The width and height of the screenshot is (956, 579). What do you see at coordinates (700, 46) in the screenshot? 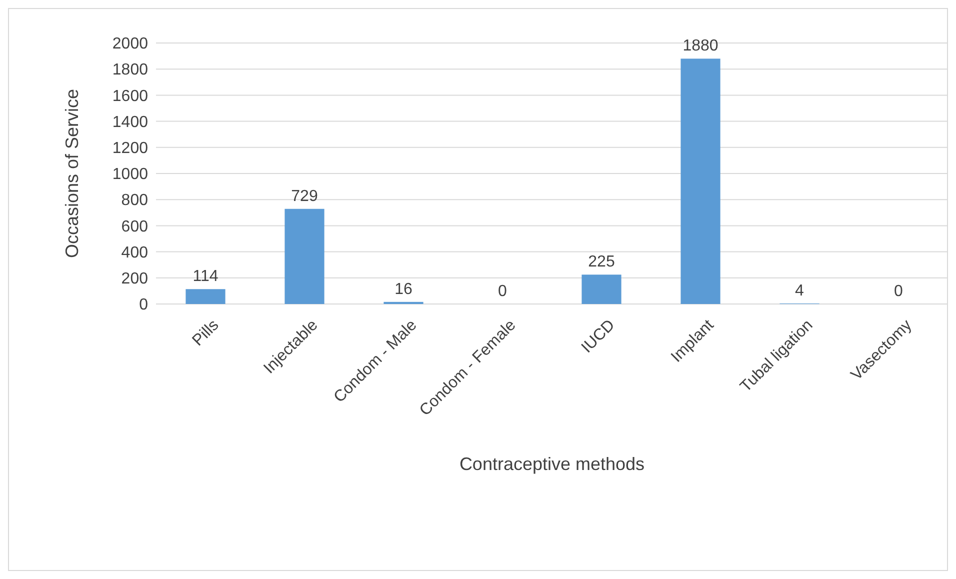
I see `data-label: 1880` at bounding box center [700, 46].